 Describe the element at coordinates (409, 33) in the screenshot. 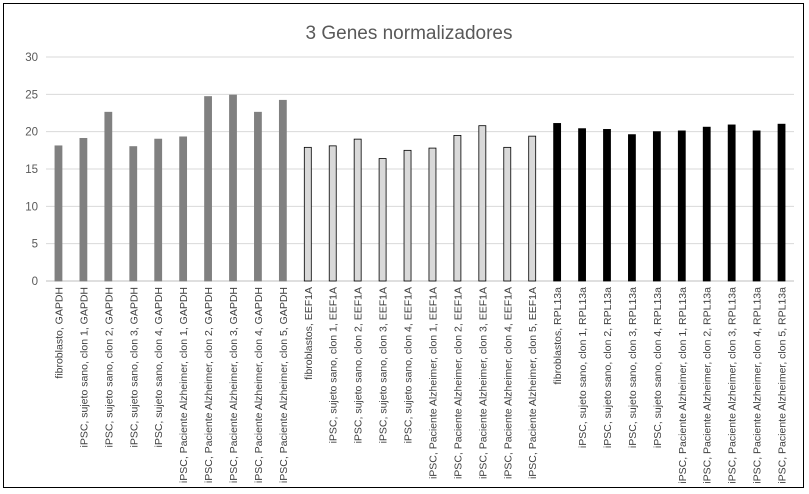

I see `chart-title: 3 Genes normalizadores` at that location.